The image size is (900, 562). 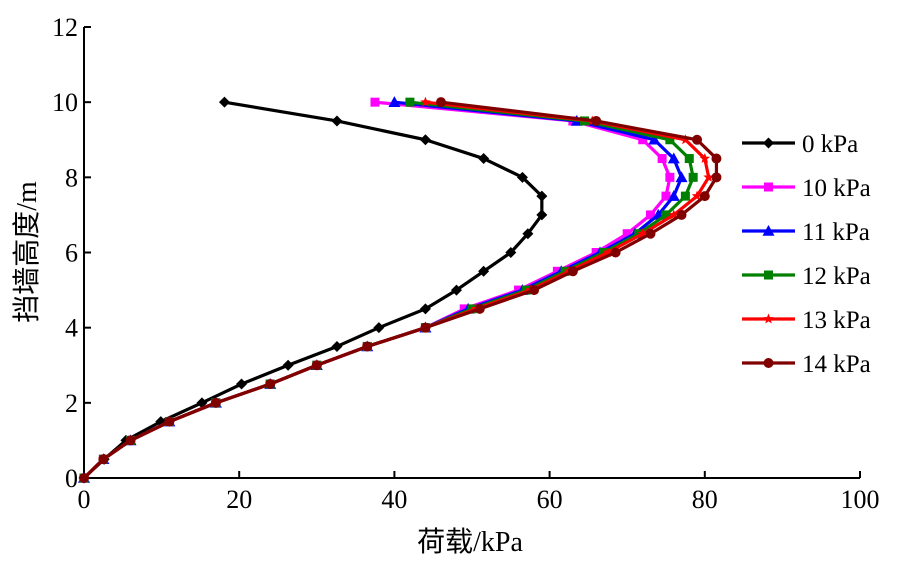 I want to click on legend-item: 10 kPa, so click(x=806, y=188).